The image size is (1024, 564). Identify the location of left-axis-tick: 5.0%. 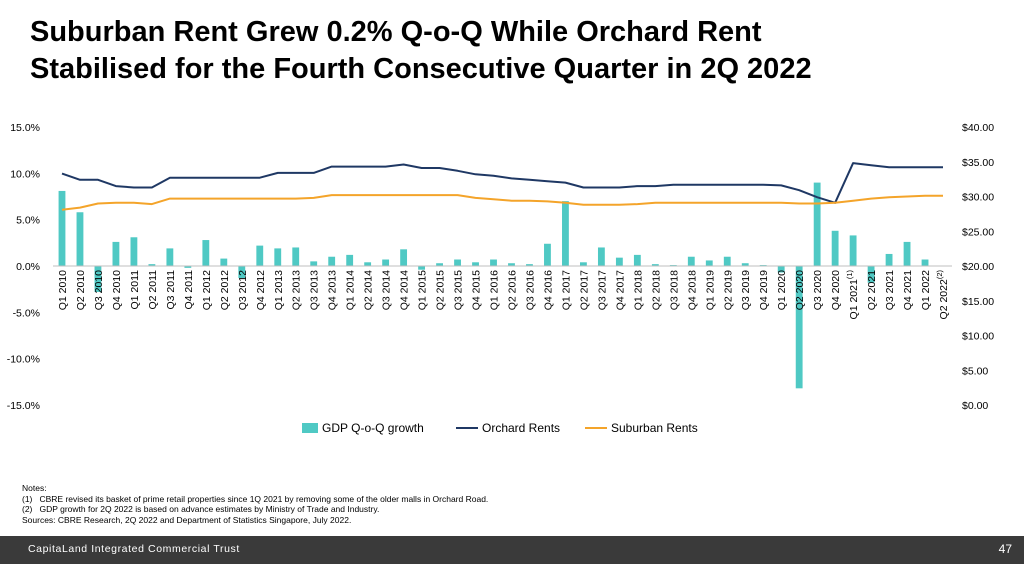
(28, 221).